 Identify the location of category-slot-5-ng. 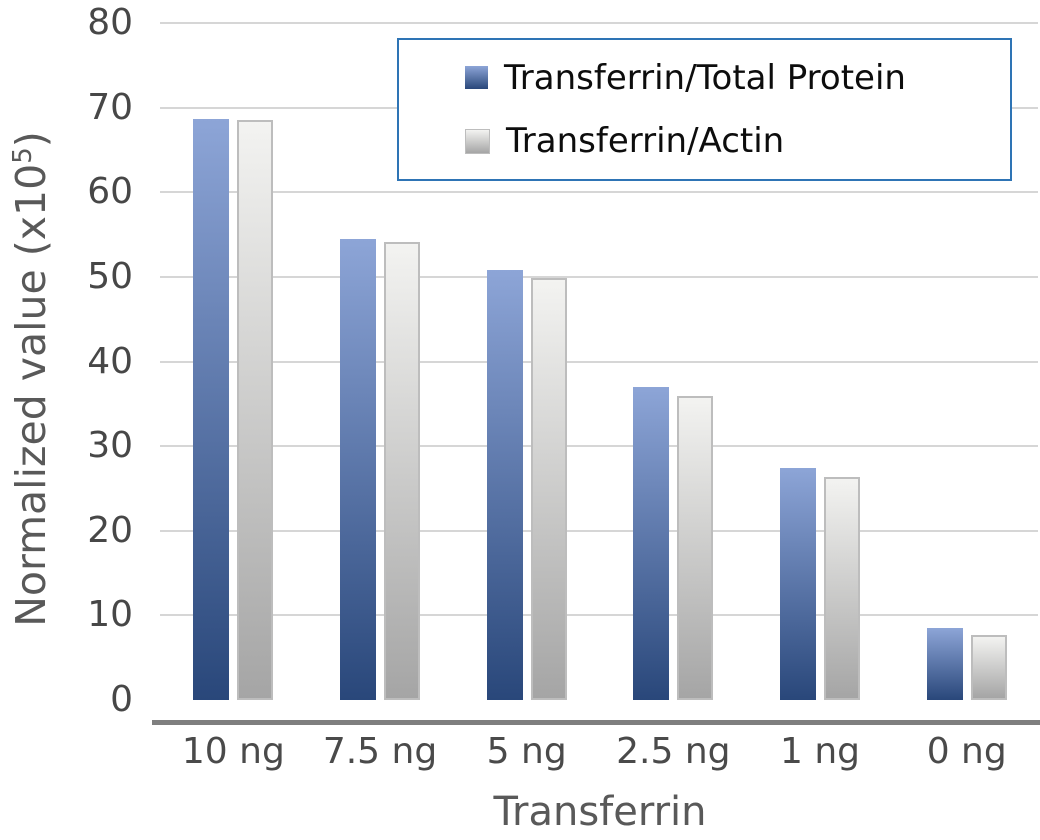
(526, 361).